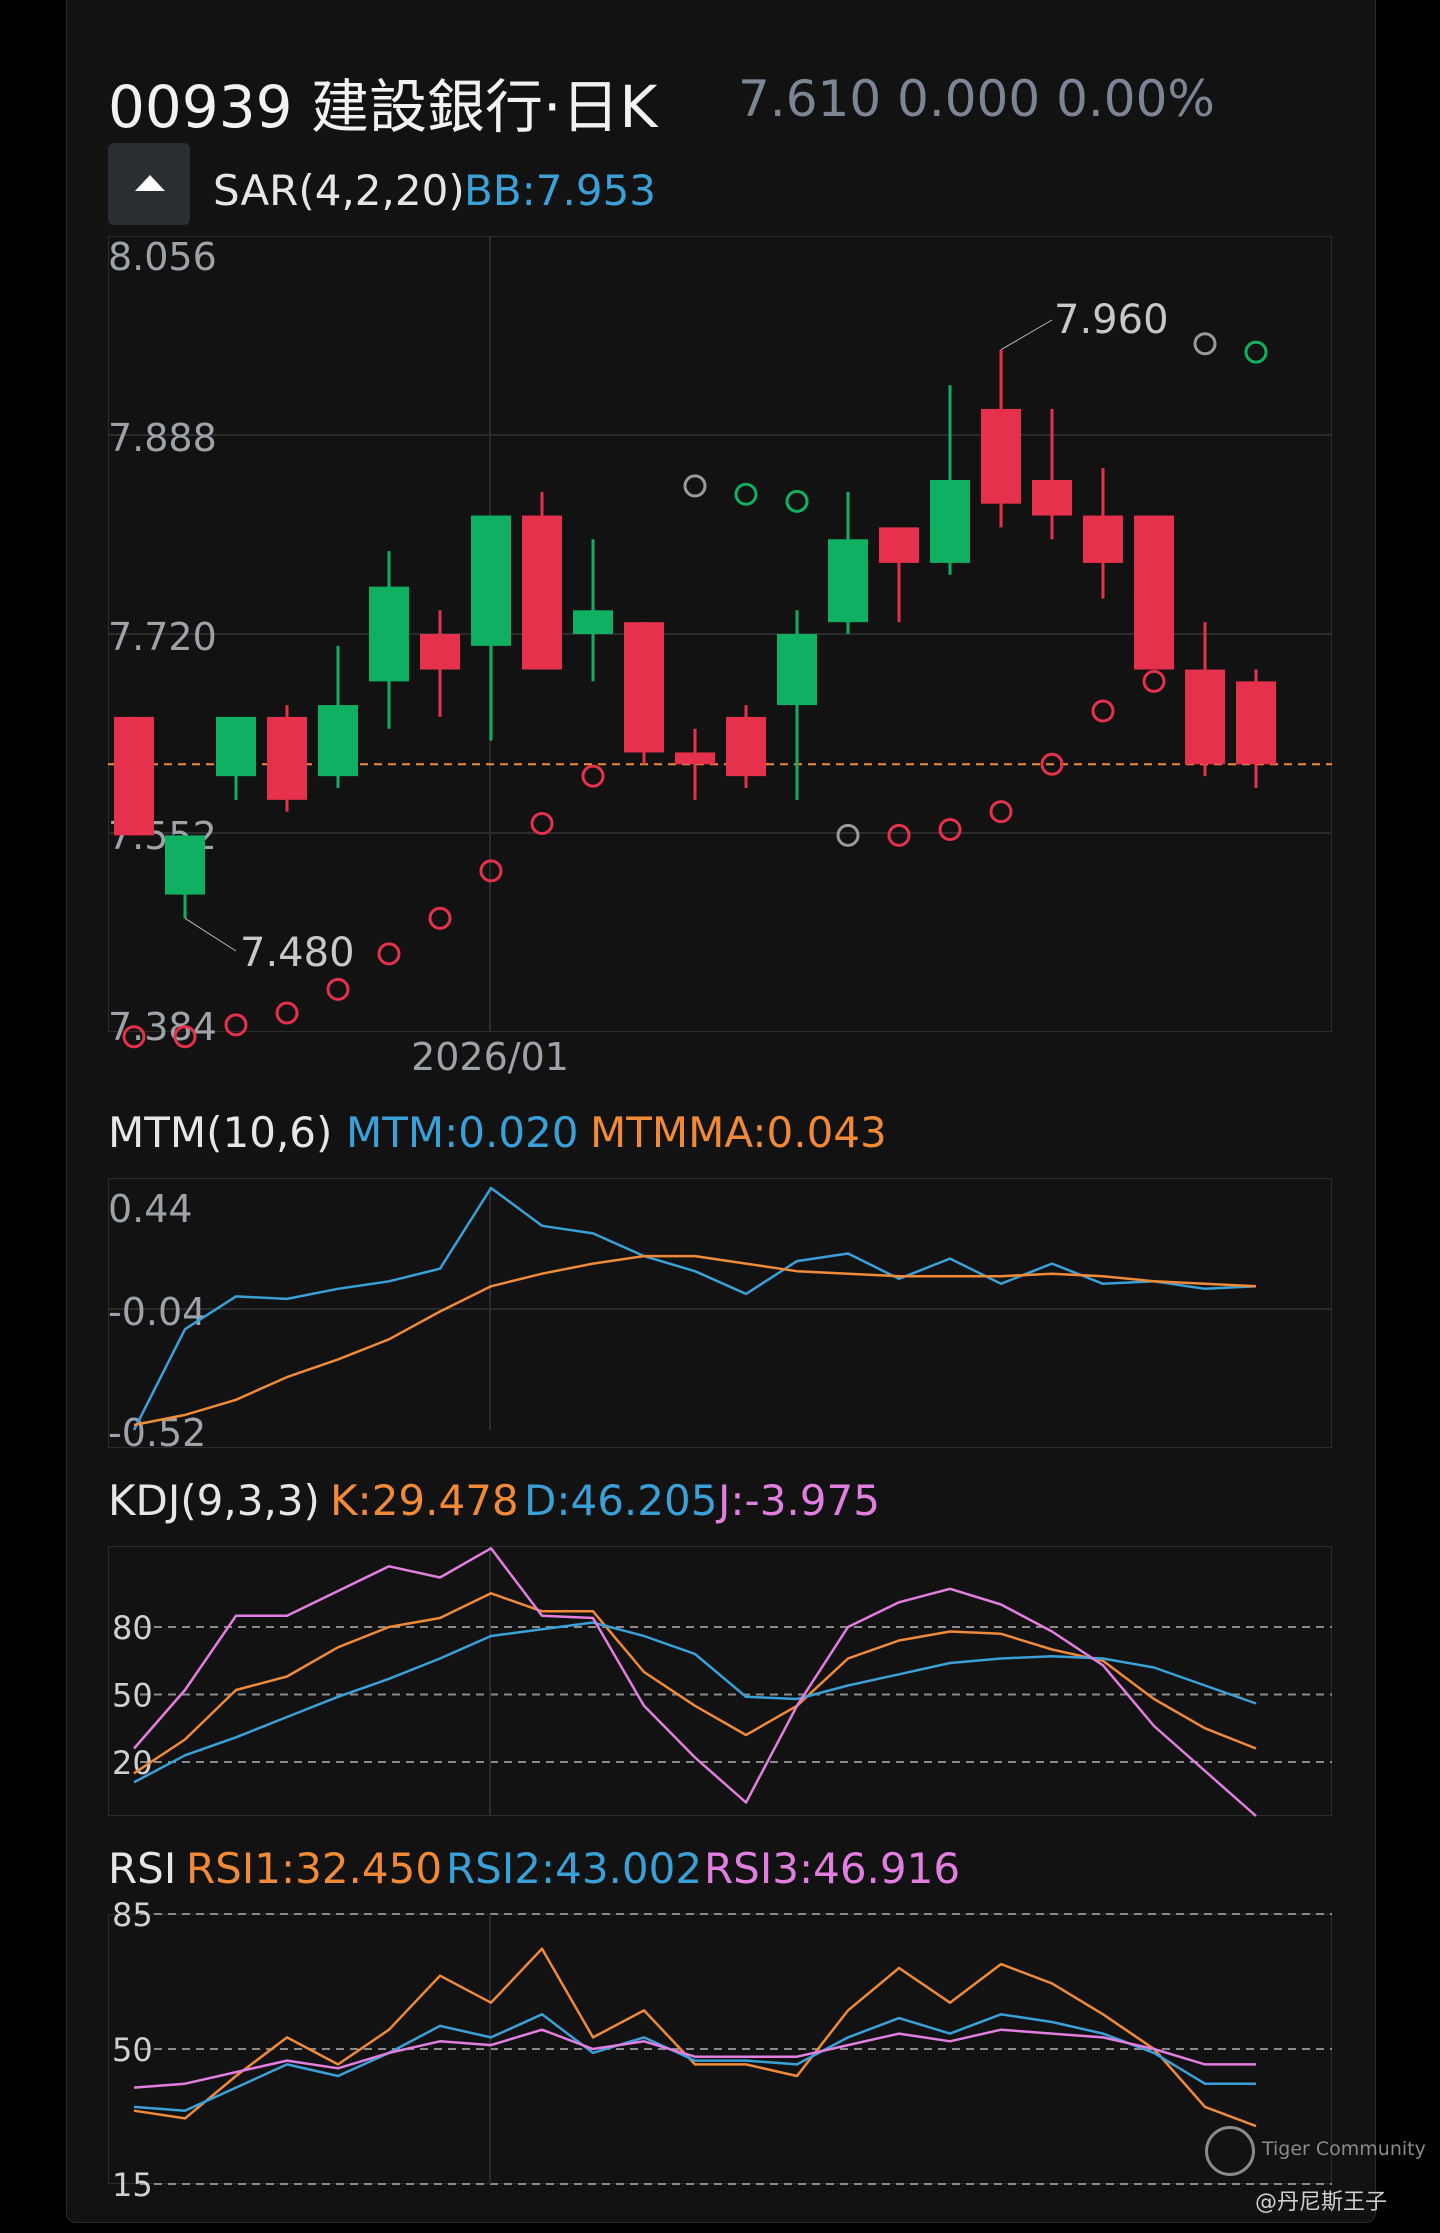 The height and width of the screenshot is (2233, 1440). I want to click on stock-title: 00939 建設銀行·日K, so click(383, 107).